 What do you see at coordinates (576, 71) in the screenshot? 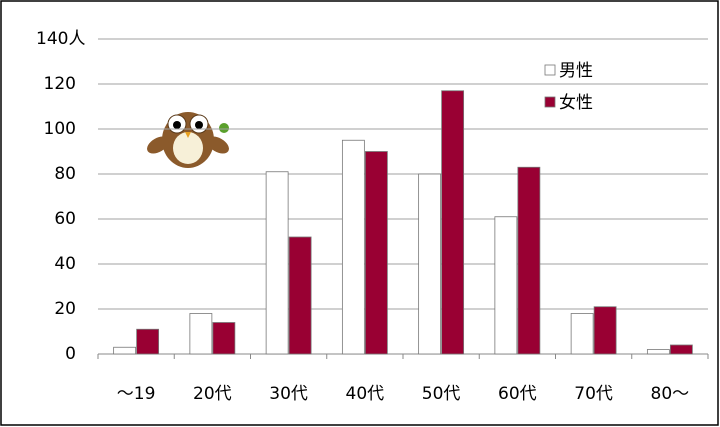
I see `legend-label: 男性` at bounding box center [576, 71].